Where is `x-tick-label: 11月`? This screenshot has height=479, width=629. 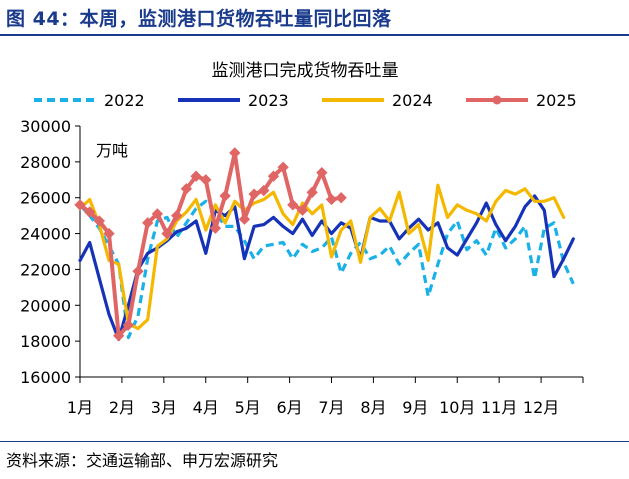
x-tick-label: 11月 is located at coordinates (499, 407).